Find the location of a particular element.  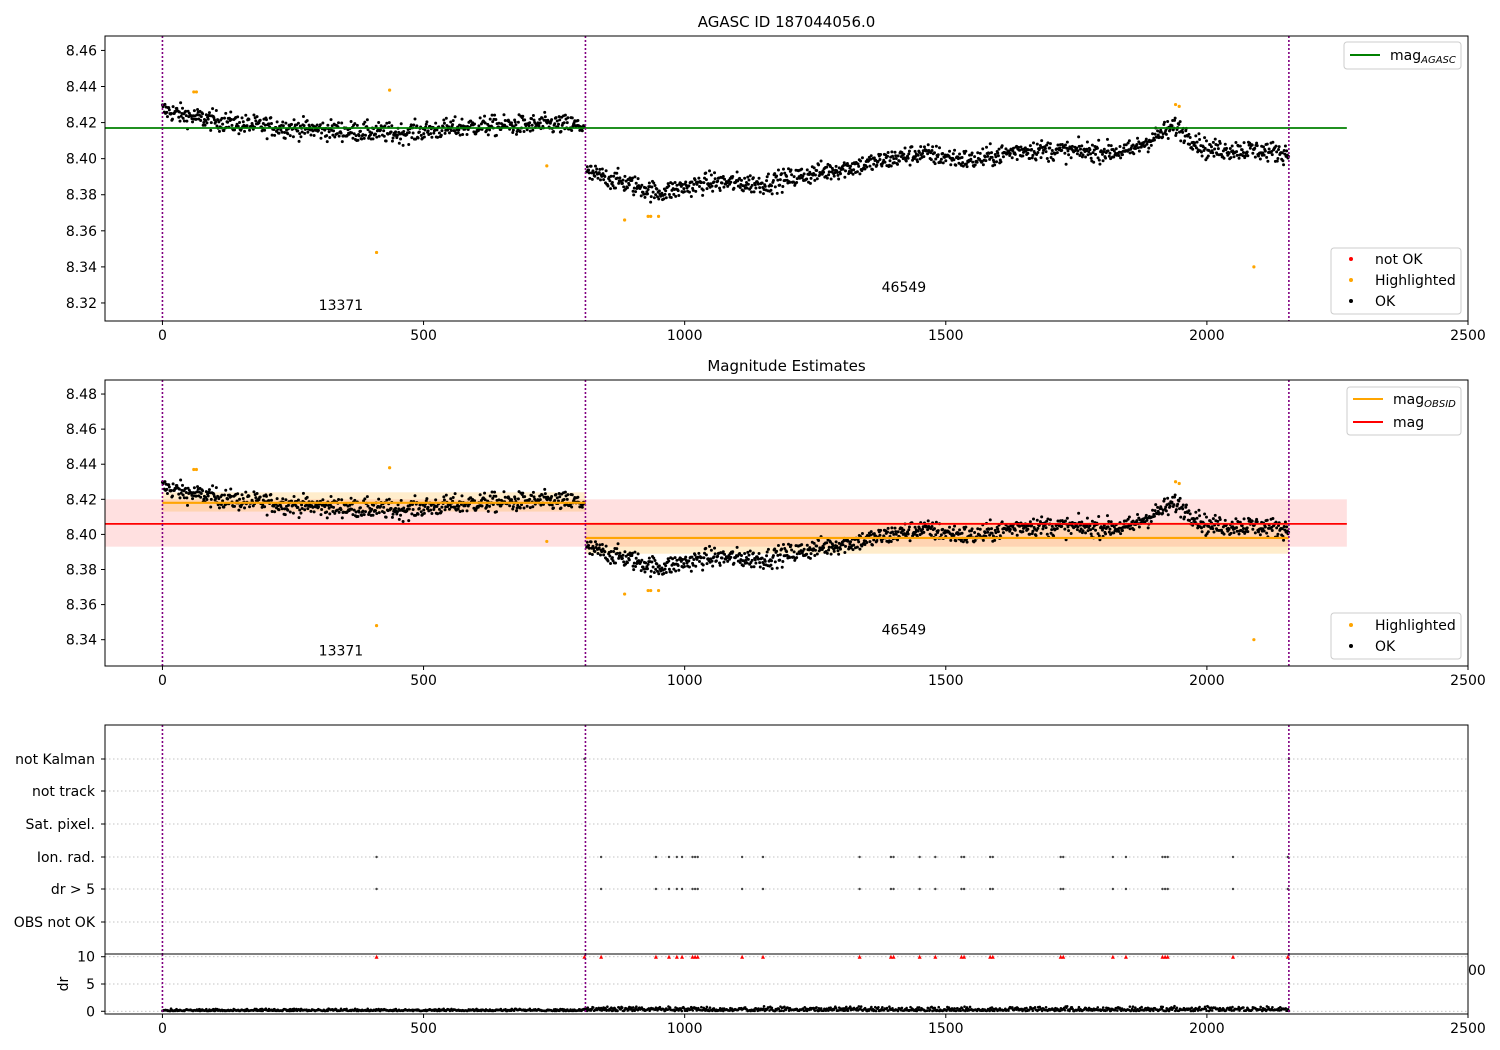

y-tick-label: 8.44 is located at coordinates (81, 88).